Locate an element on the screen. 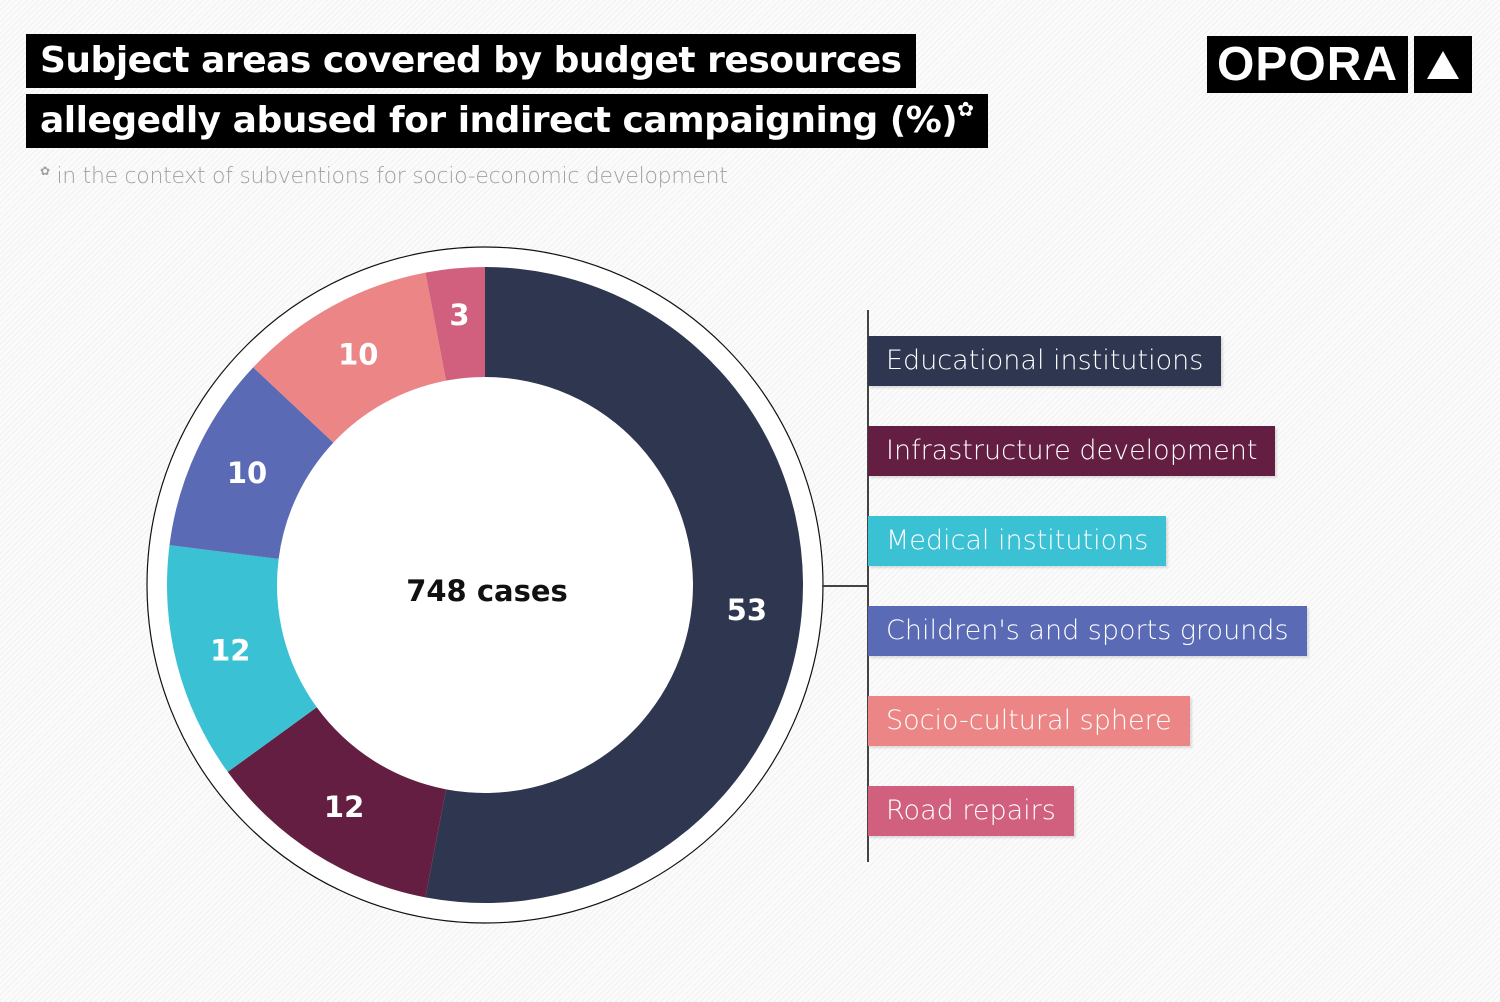 The image size is (1500, 1002). legend-connector is located at coordinates (845, 586).